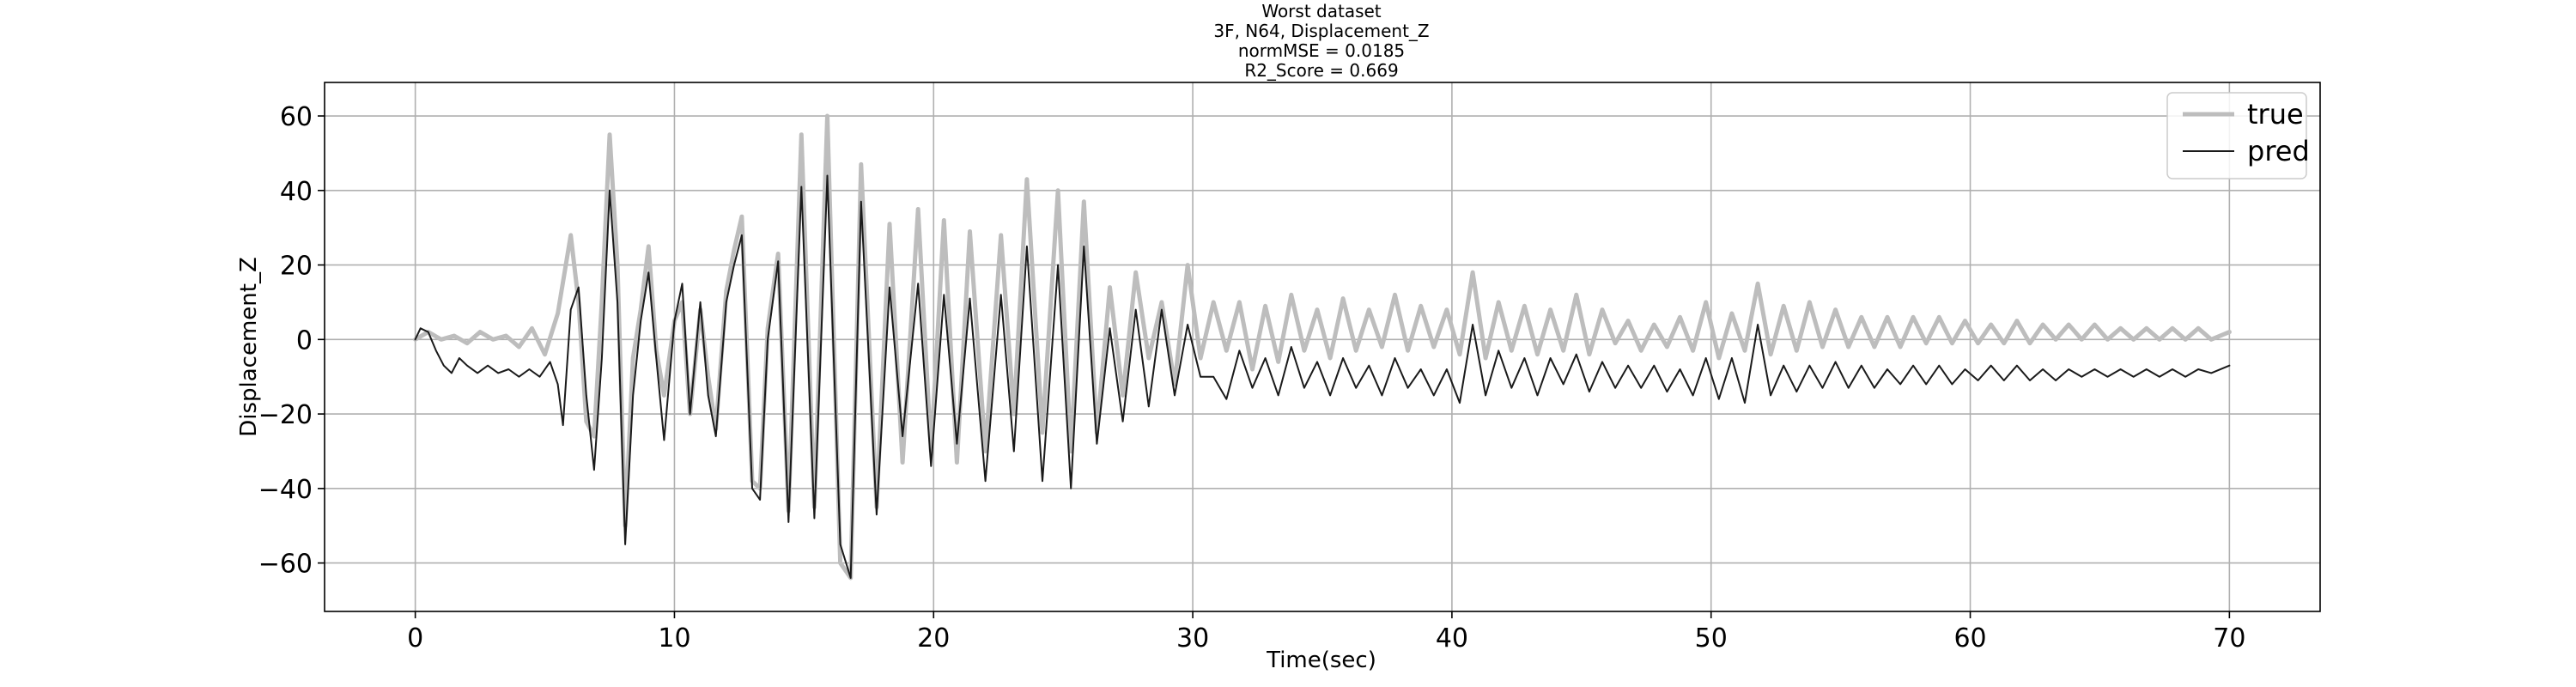 The image size is (2576, 687). What do you see at coordinates (1192, 638) in the screenshot?
I see `x-tick-label: 30` at bounding box center [1192, 638].